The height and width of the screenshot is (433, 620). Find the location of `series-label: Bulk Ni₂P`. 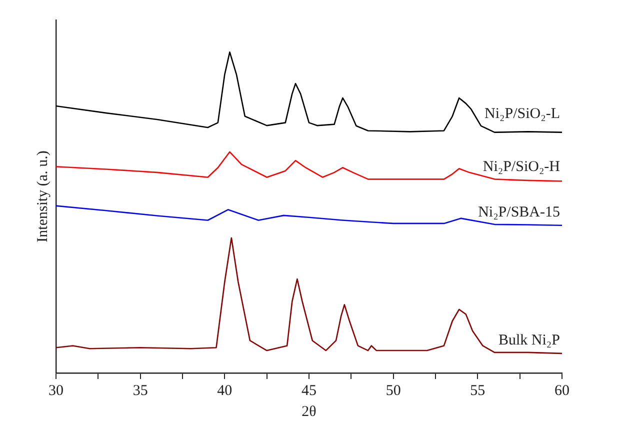

series-label: Bulk Ni₂P is located at coordinates (529, 340).